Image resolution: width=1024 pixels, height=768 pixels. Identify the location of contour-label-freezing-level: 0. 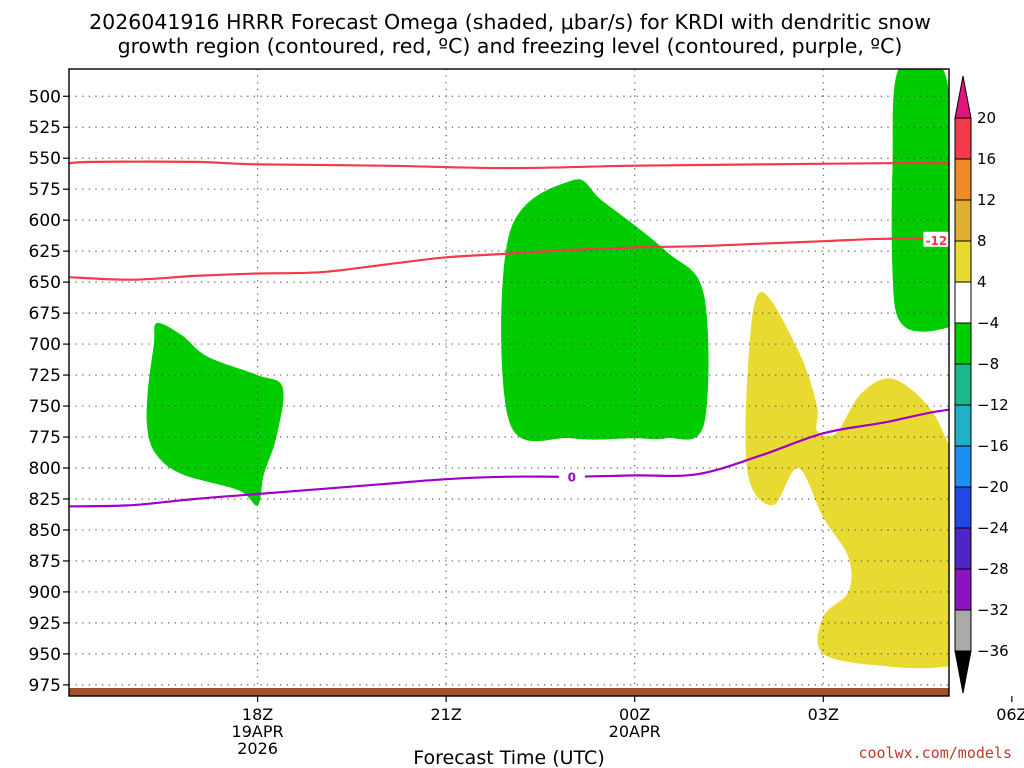
(572, 478).